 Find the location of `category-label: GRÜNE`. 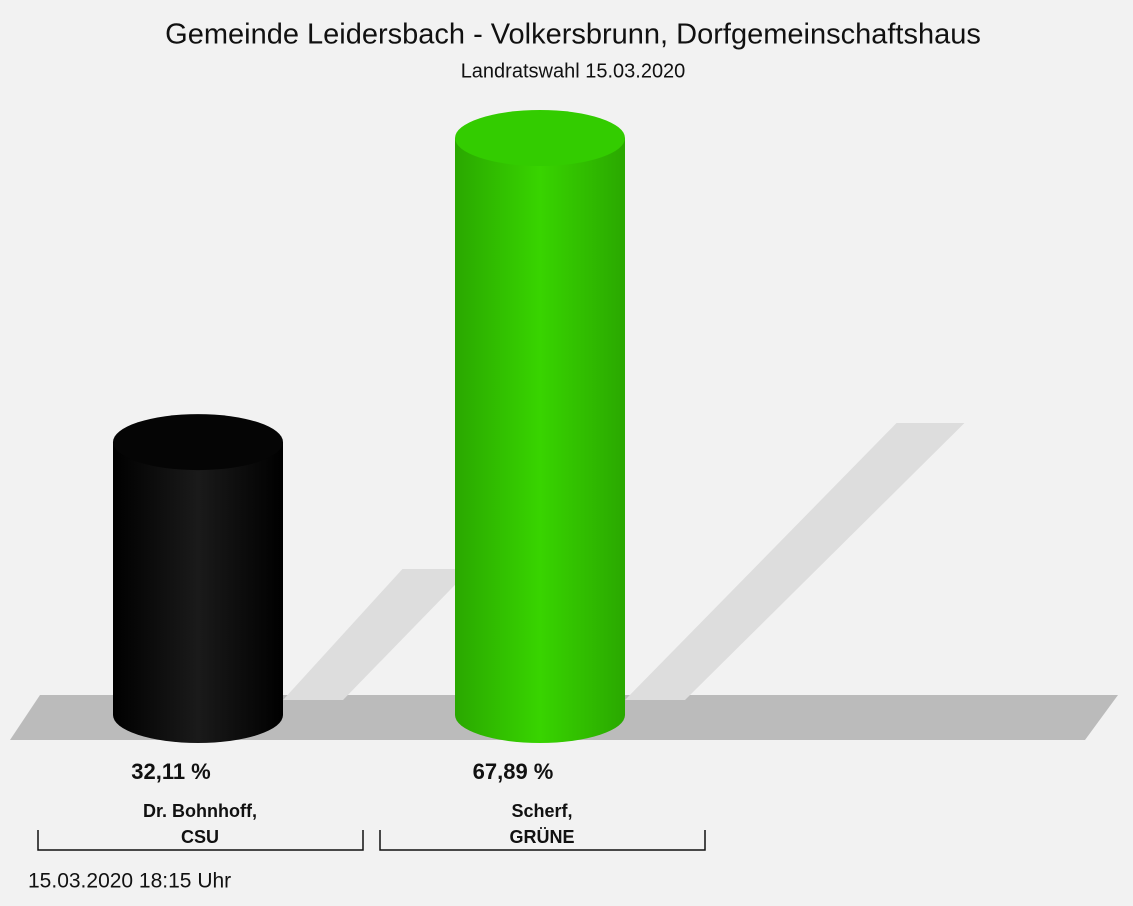

category-label: GRÜNE is located at coordinates (541, 837).